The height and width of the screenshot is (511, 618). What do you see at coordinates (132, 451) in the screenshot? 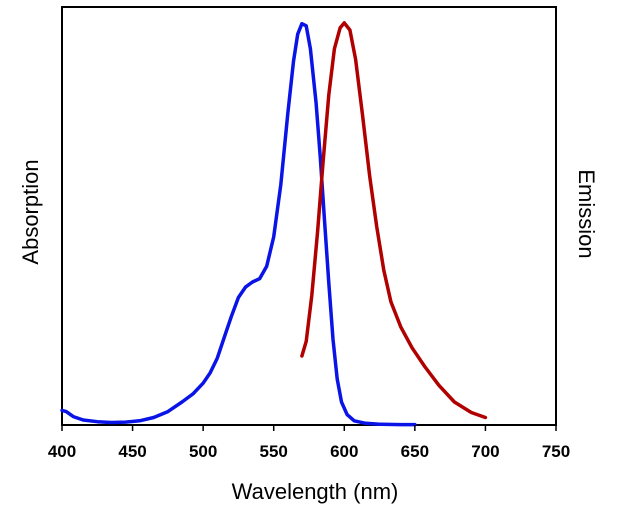
I see `x-tick-label: 450` at bounding box center [132, 451].